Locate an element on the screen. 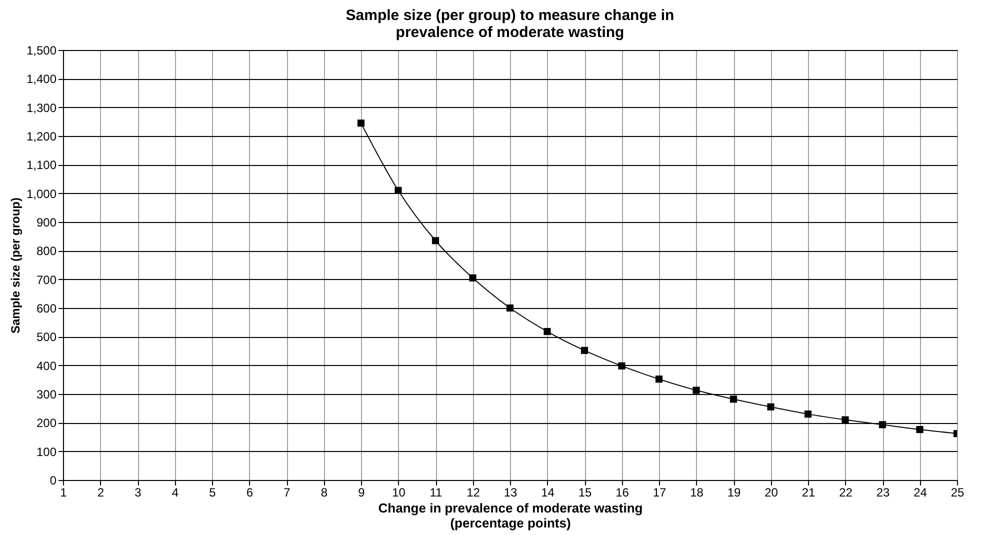  y-tick-label: 1,100 is located at coordinates (41, 165).